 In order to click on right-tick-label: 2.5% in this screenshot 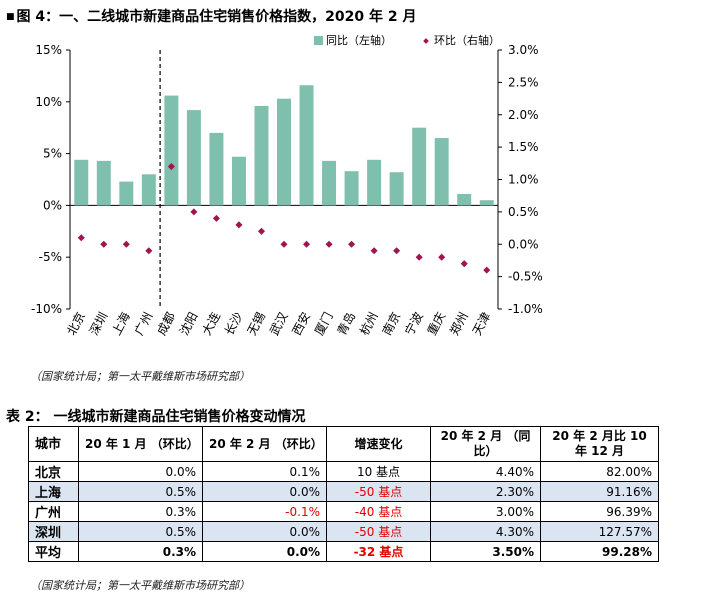, I will do `click(523, 82)`.